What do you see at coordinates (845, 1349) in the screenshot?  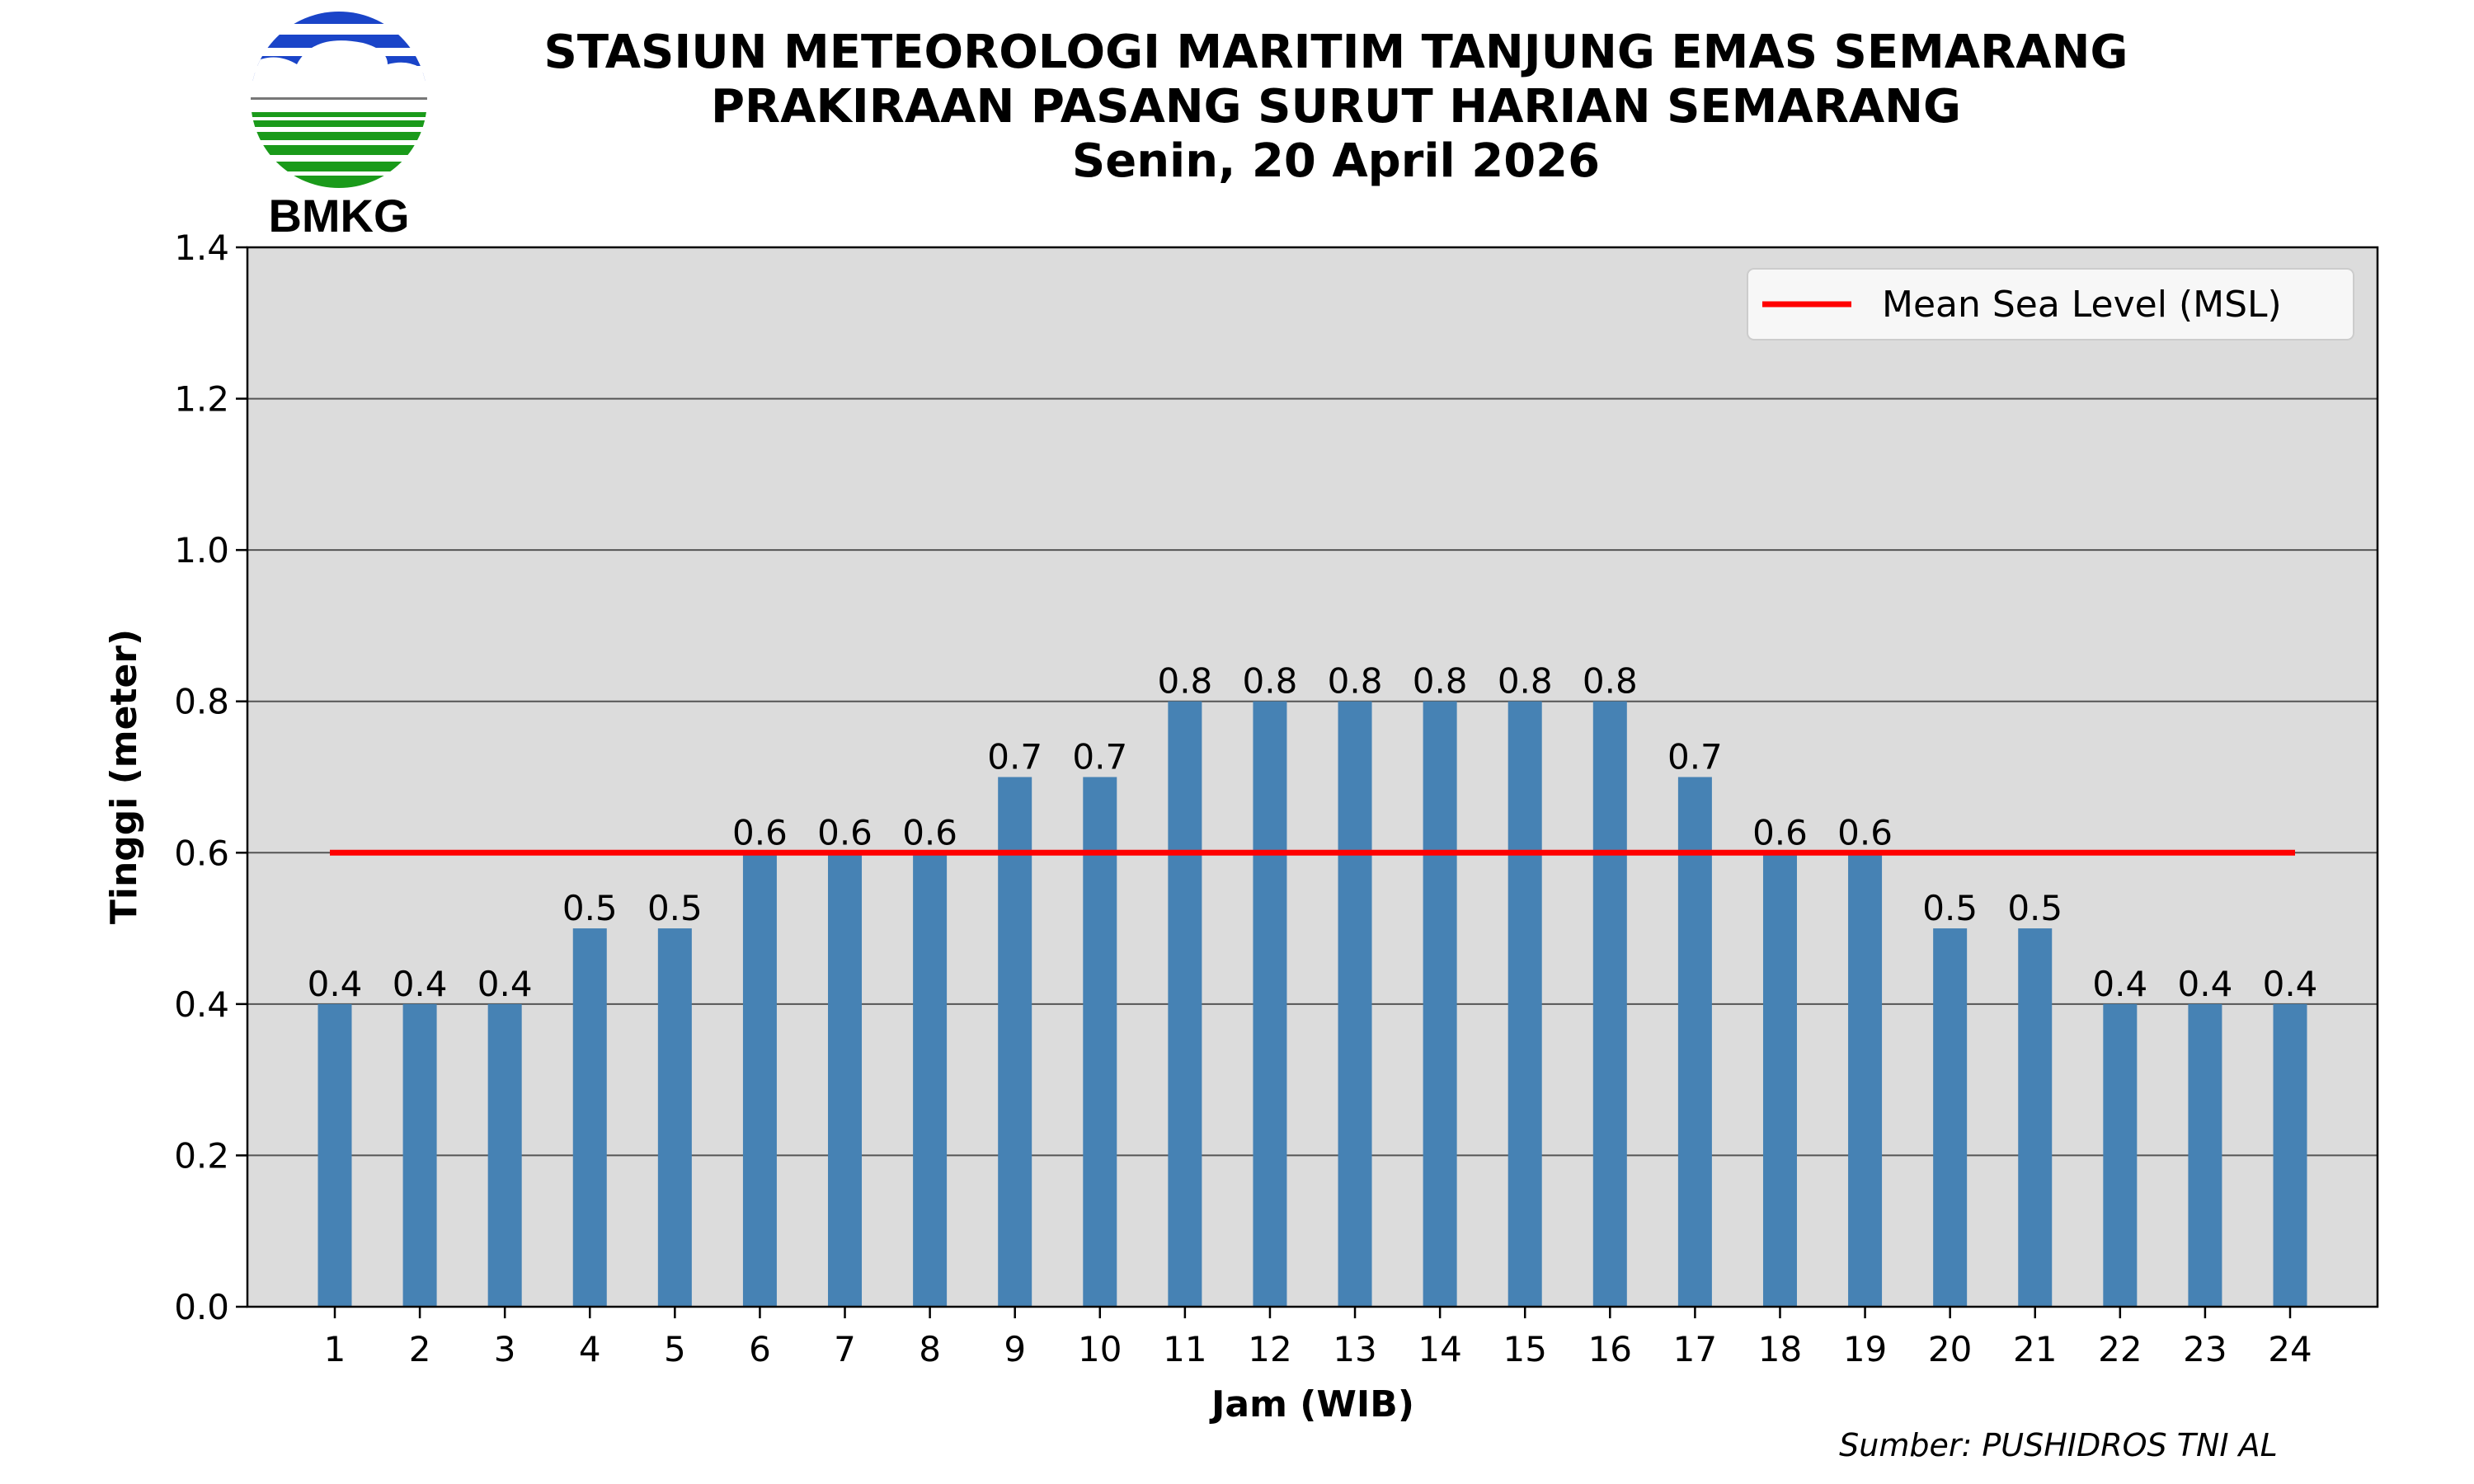 I see `x-tick-label: 7` at bounding box center [845, 1349].